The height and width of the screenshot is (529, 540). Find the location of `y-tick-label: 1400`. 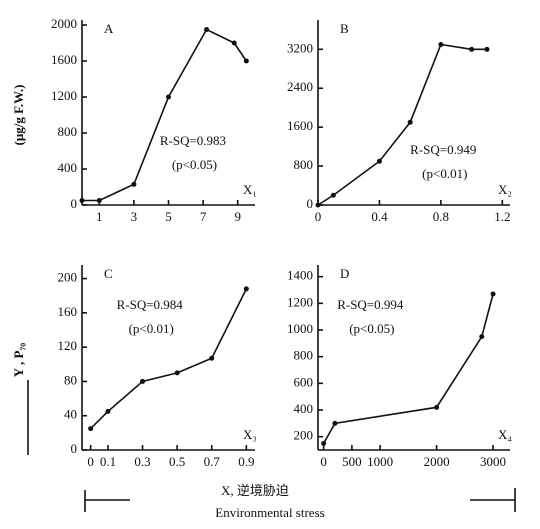

y-tick-label: 1400 is located at coordinates (300, 275).